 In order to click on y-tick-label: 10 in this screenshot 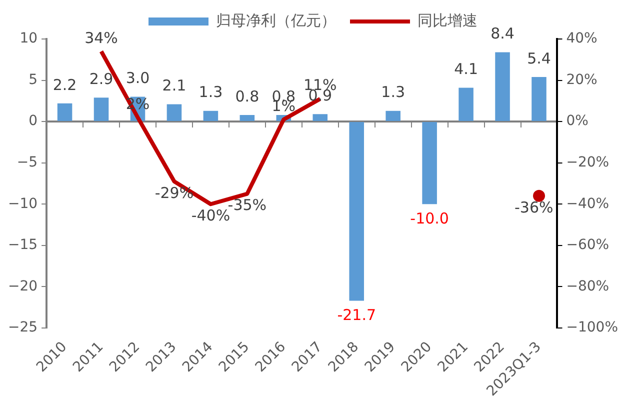, I will do `click(29, 38)`.